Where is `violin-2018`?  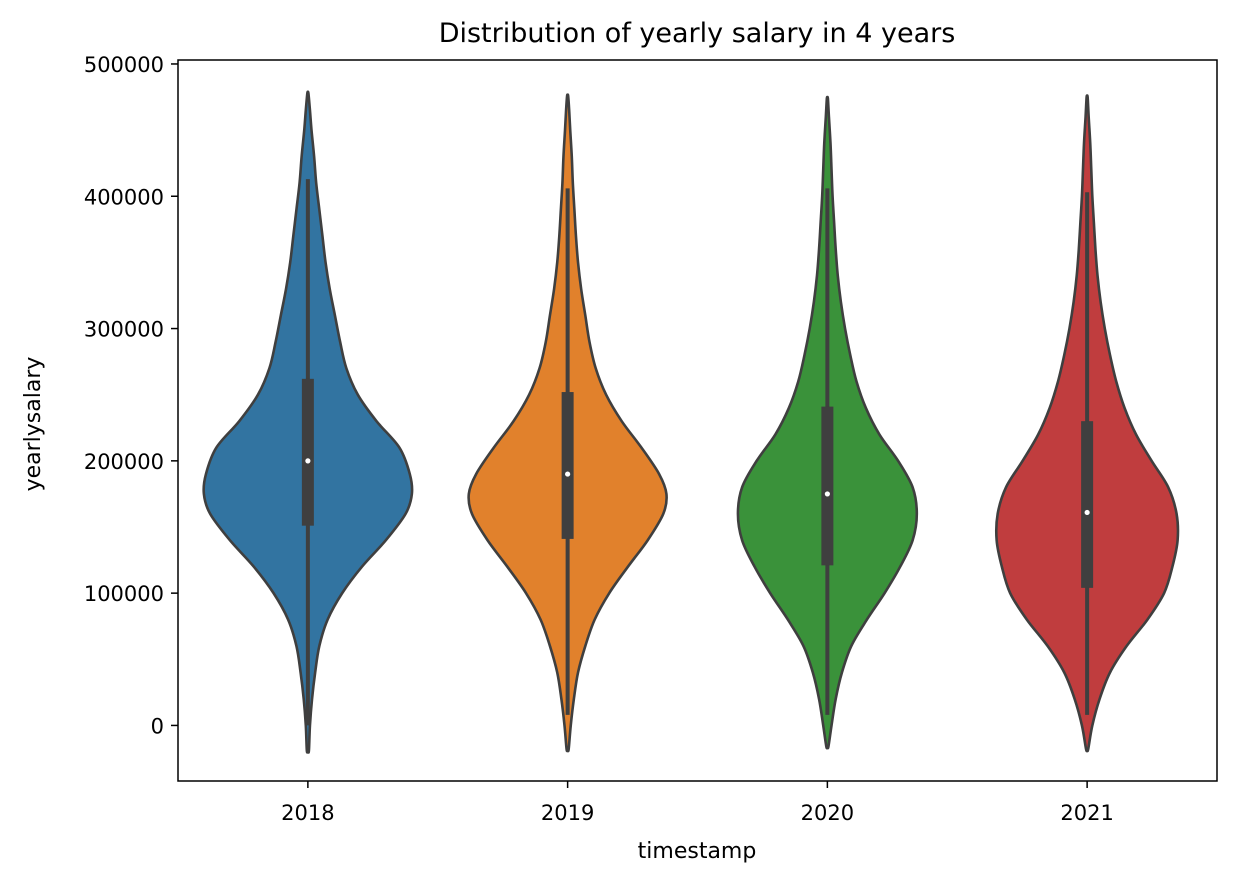
violin-2018 is located at coordinates (308, 422).